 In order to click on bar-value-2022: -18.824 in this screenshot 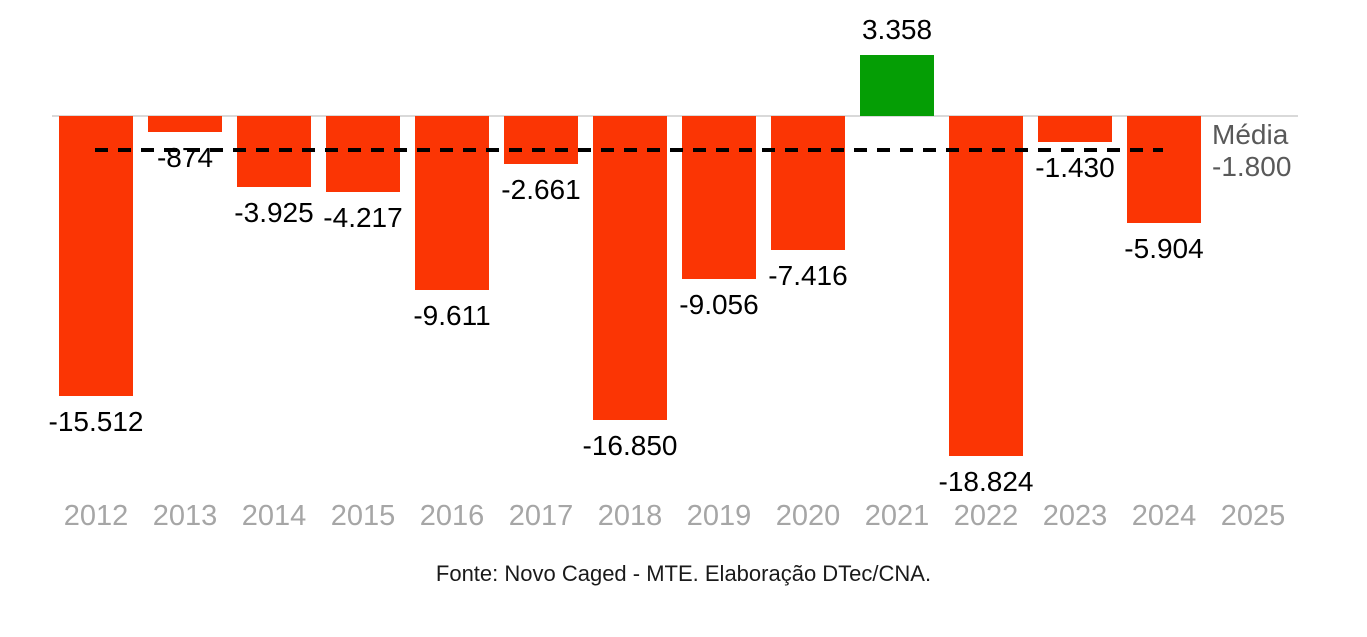, I will do `click(986, 481)`.